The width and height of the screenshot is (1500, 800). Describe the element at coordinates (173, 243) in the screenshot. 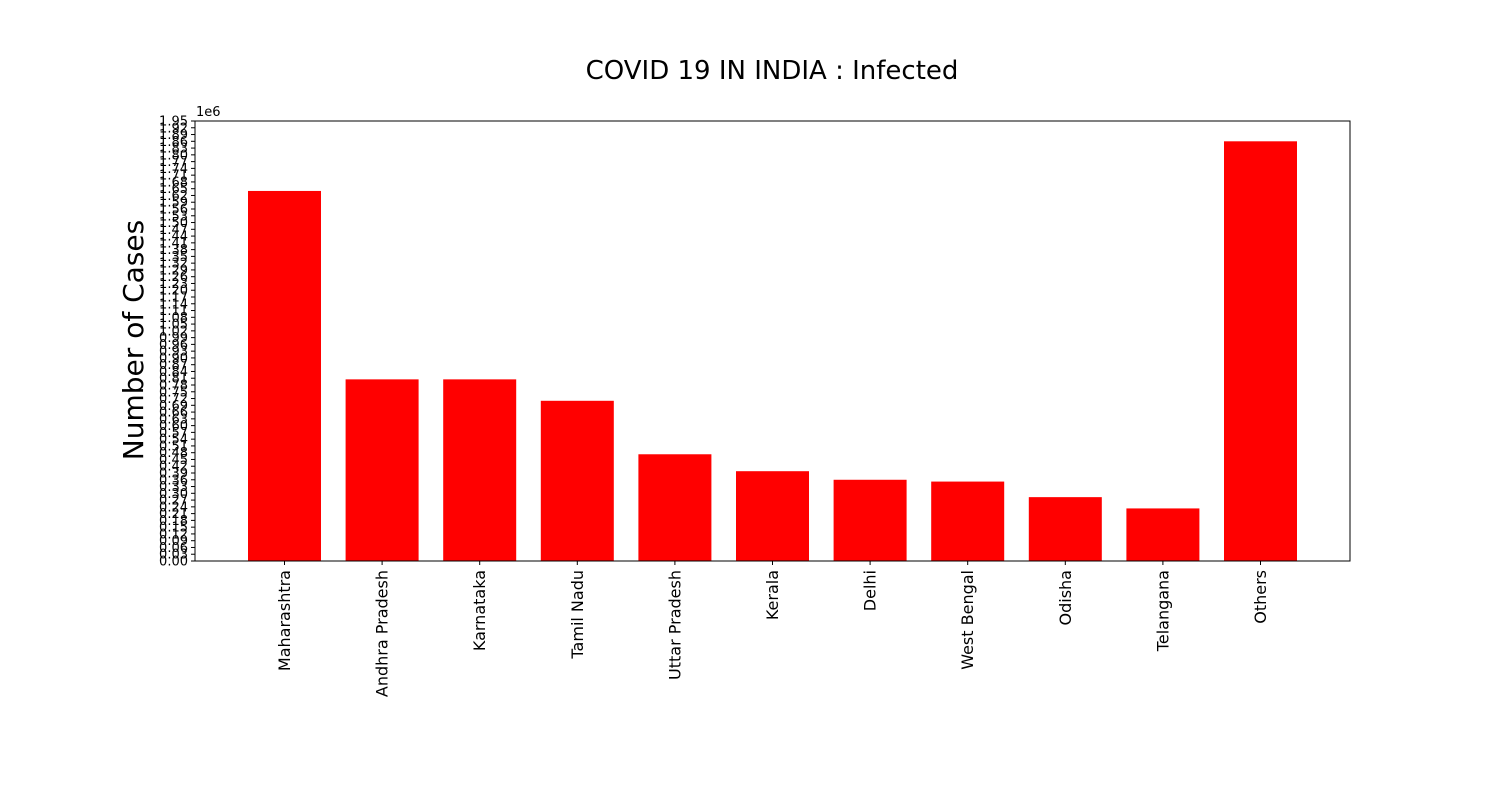

I see `y-tick-label: 1.41` at that location.